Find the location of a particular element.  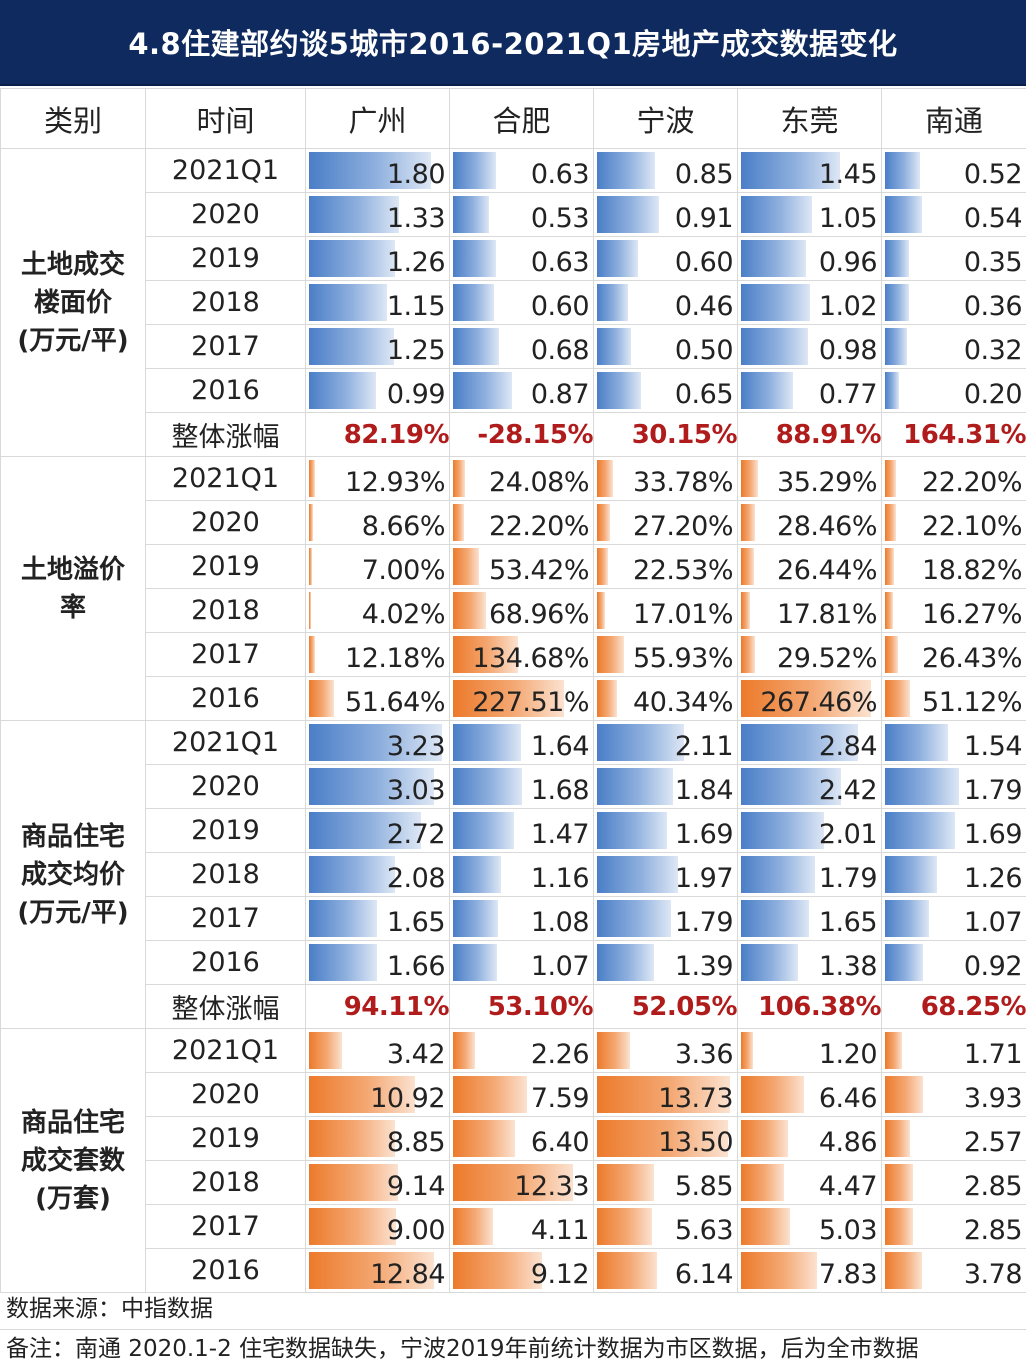

value-label: 0.54 is located at coordinates (993, 218).